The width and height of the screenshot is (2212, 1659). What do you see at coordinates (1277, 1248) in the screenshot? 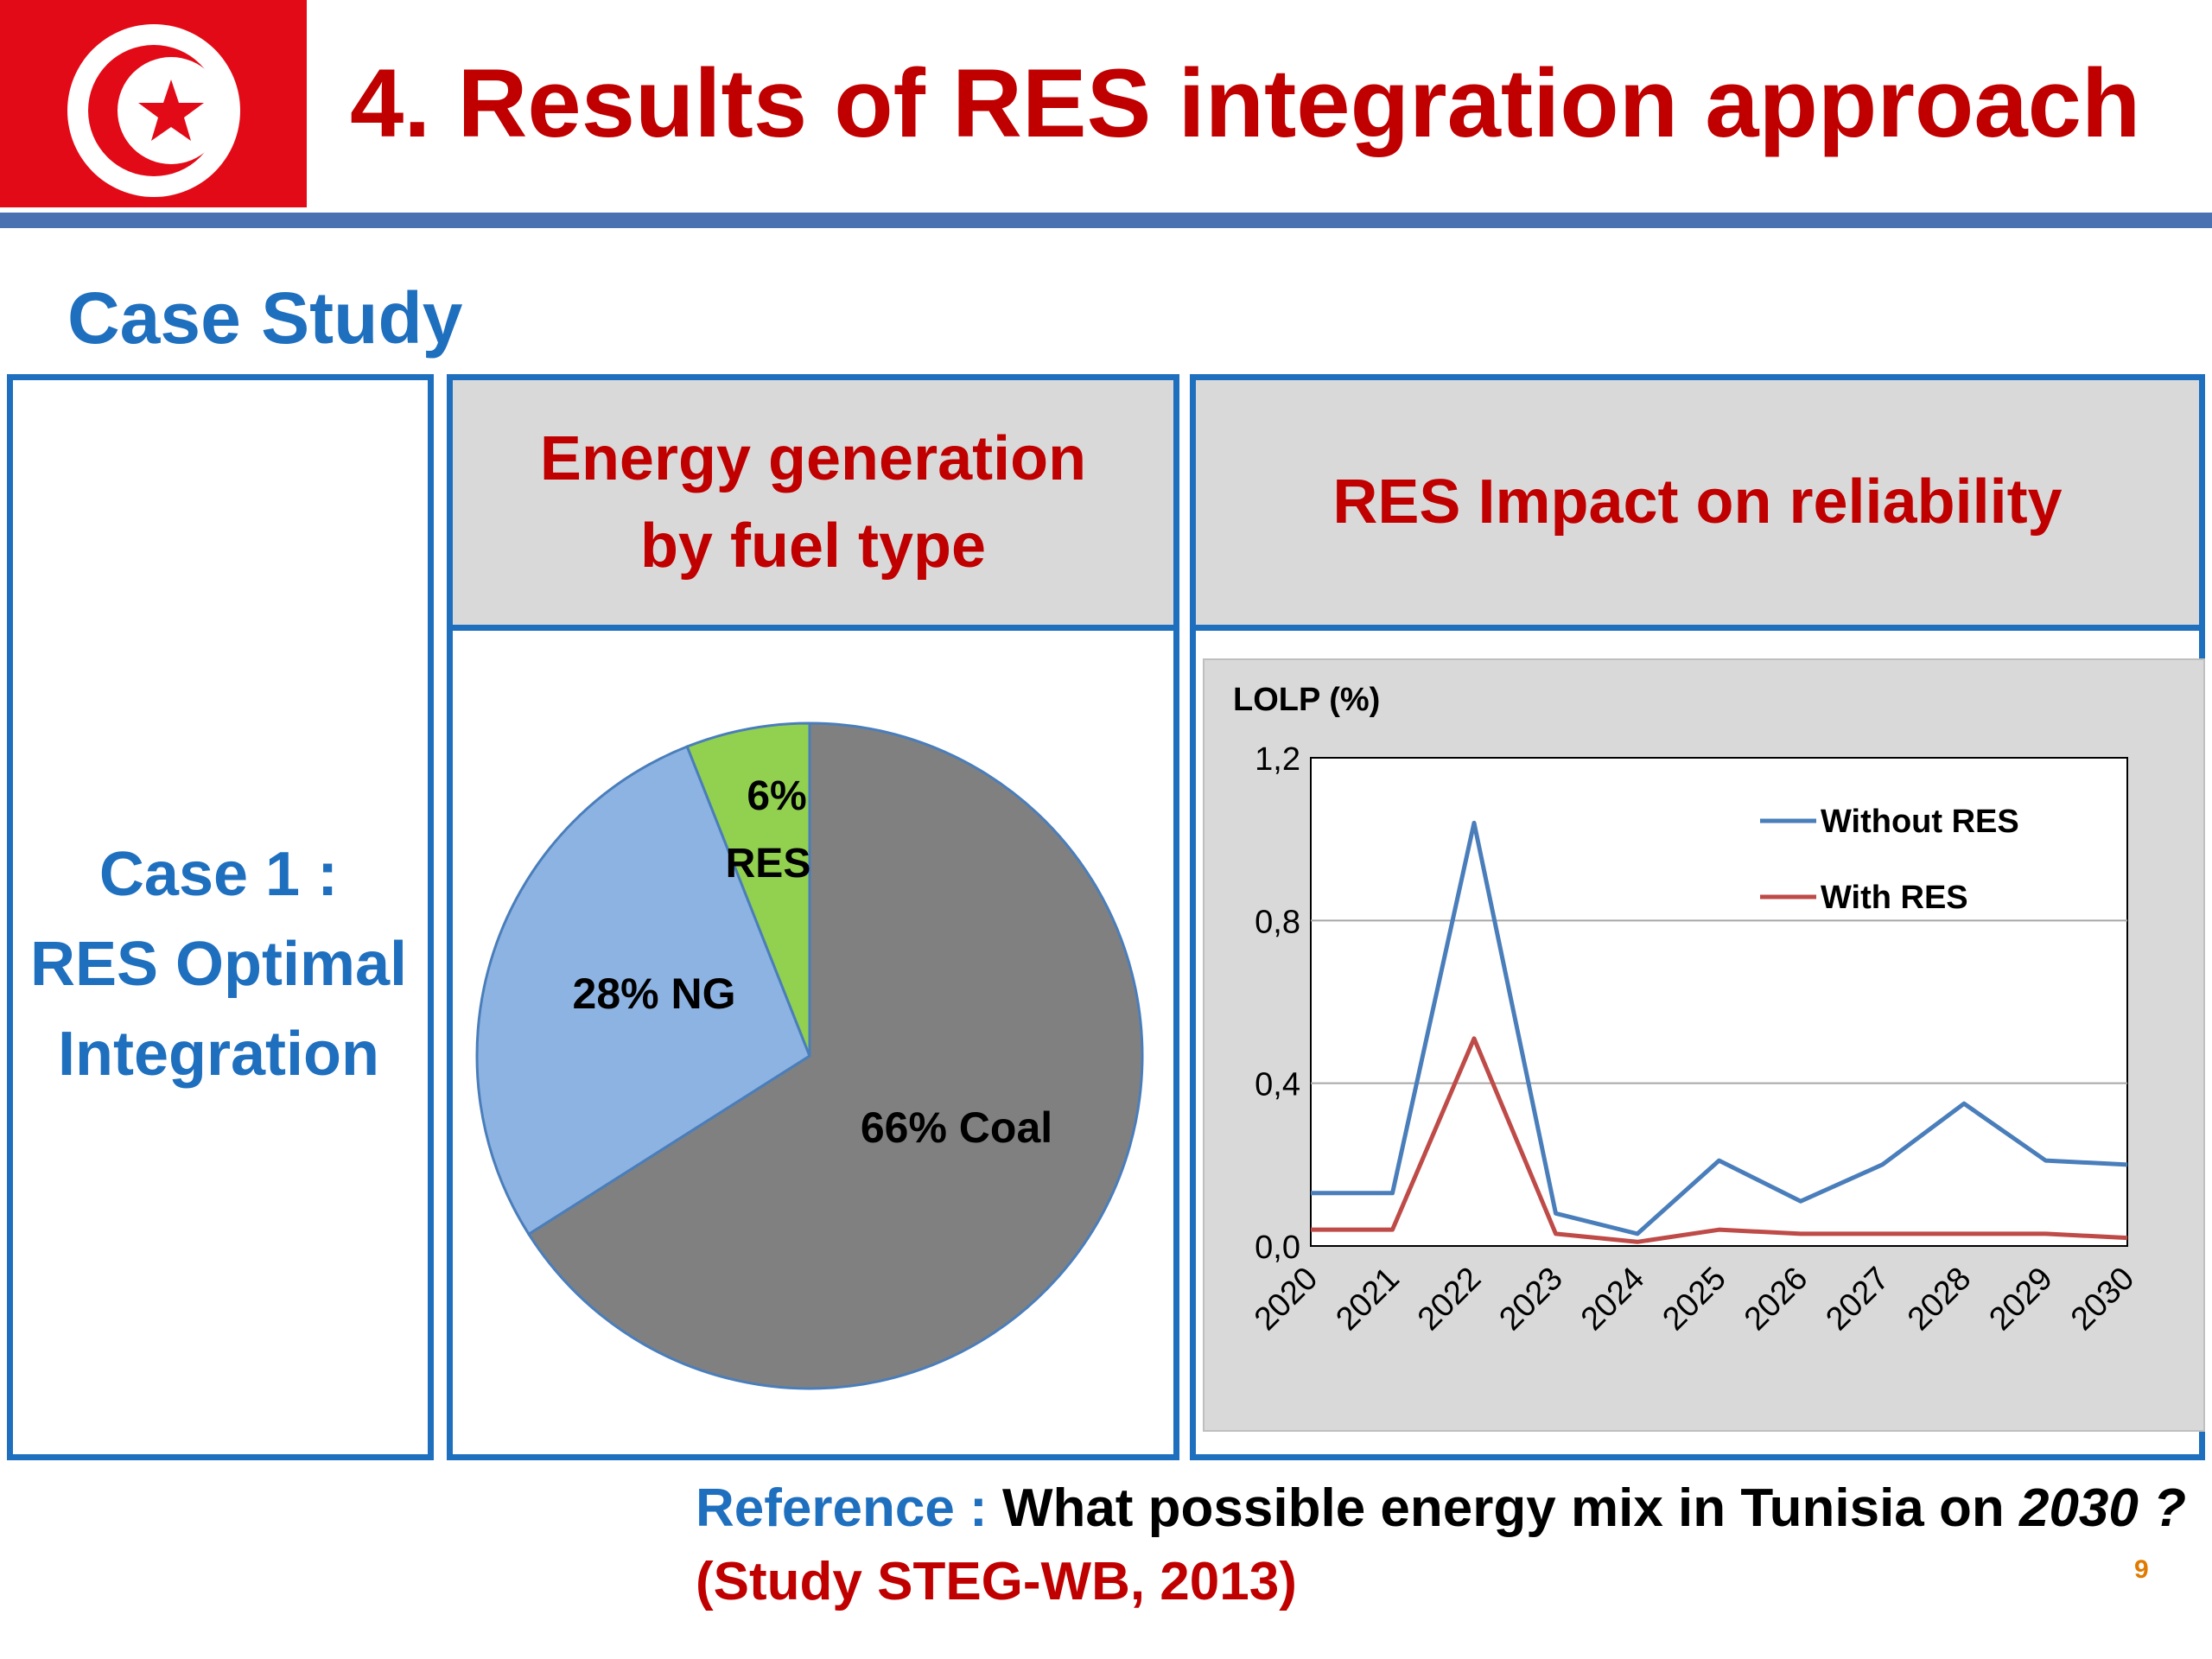
I see `y-tick-label: 0,0` at bounding box center [1277, 1248].